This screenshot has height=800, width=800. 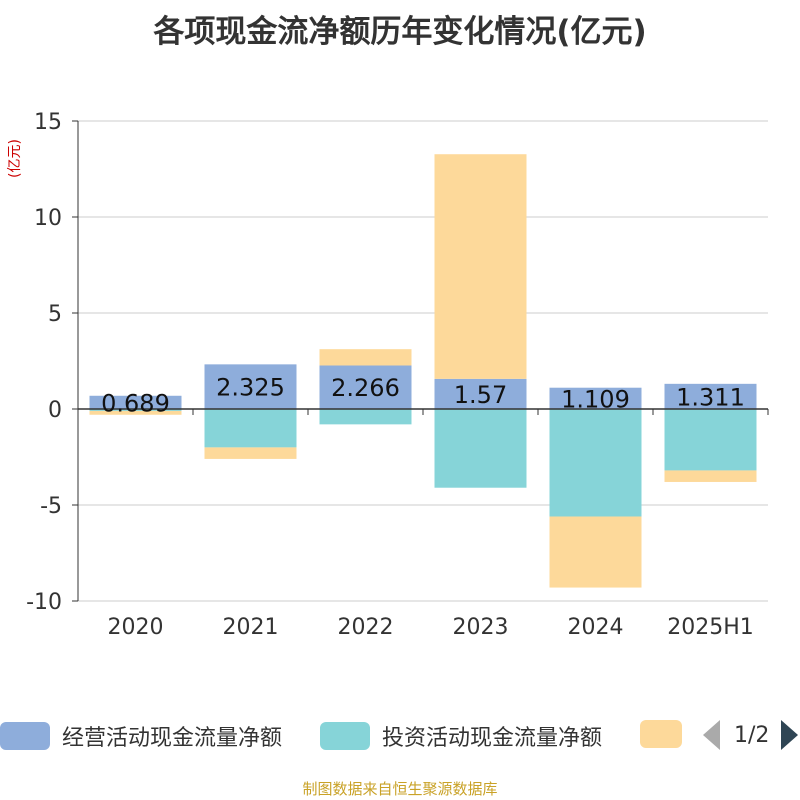 I want to click on legend-swatch-operating, so click(x=25, y=736).